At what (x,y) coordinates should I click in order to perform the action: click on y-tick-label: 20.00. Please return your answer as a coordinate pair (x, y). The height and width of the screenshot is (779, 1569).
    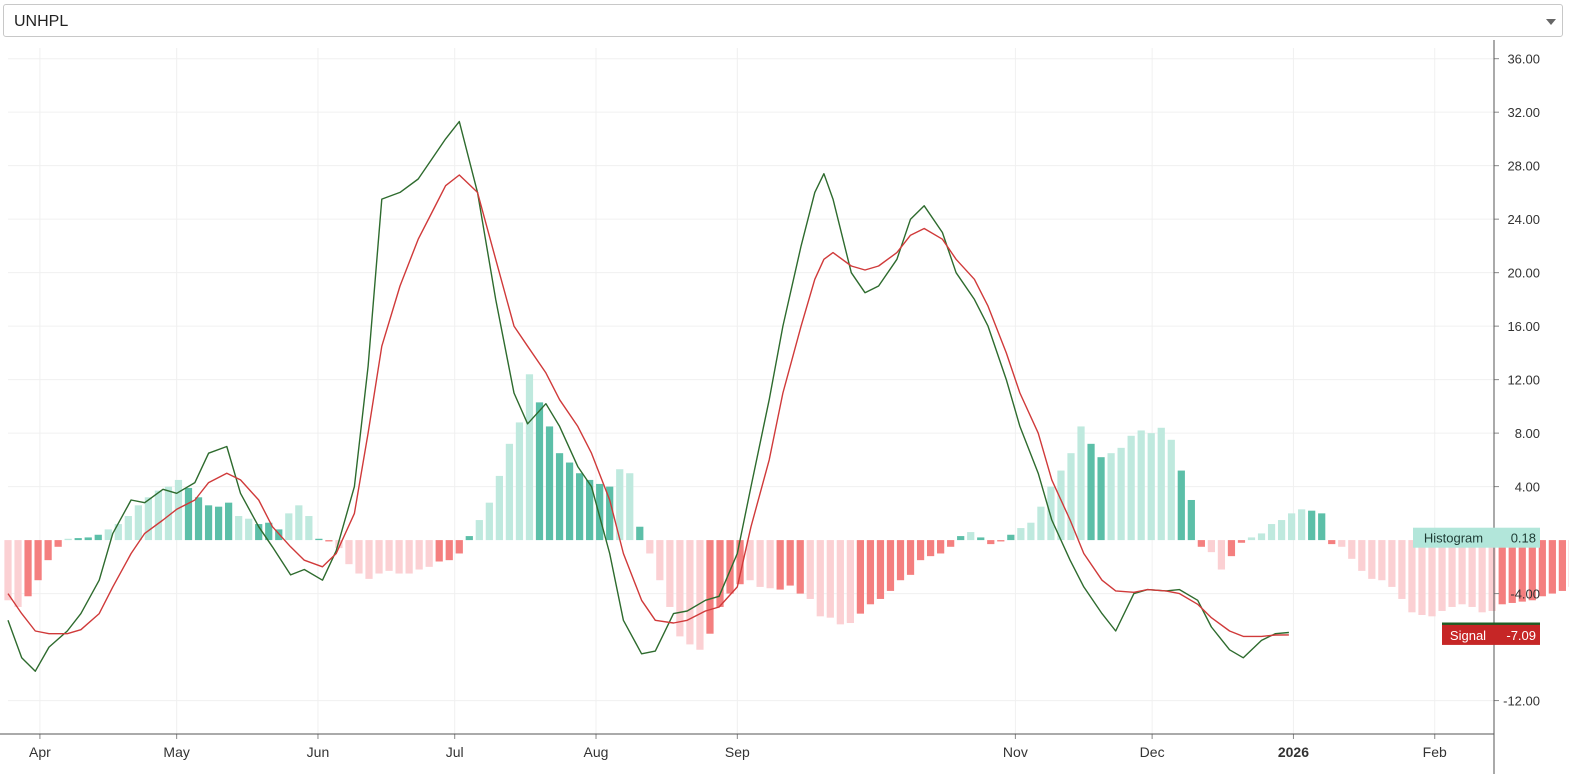
    Looking at the image, I should click on (1523, 273).